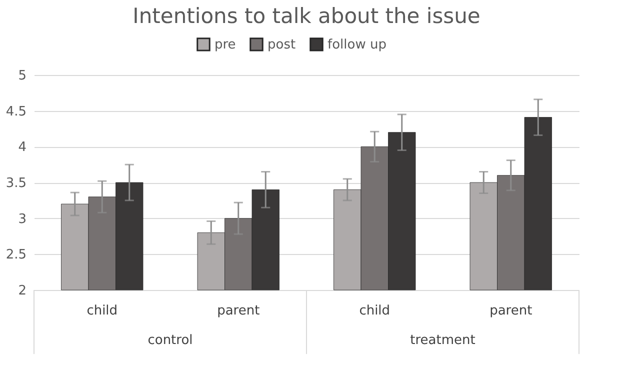 Image resolution: width=624 pixels, height=389 pixels. What do you see at coordinates (22, 76) in the screenshot?
I see `y-tick-label: 5` at bounding box center [22, 76].